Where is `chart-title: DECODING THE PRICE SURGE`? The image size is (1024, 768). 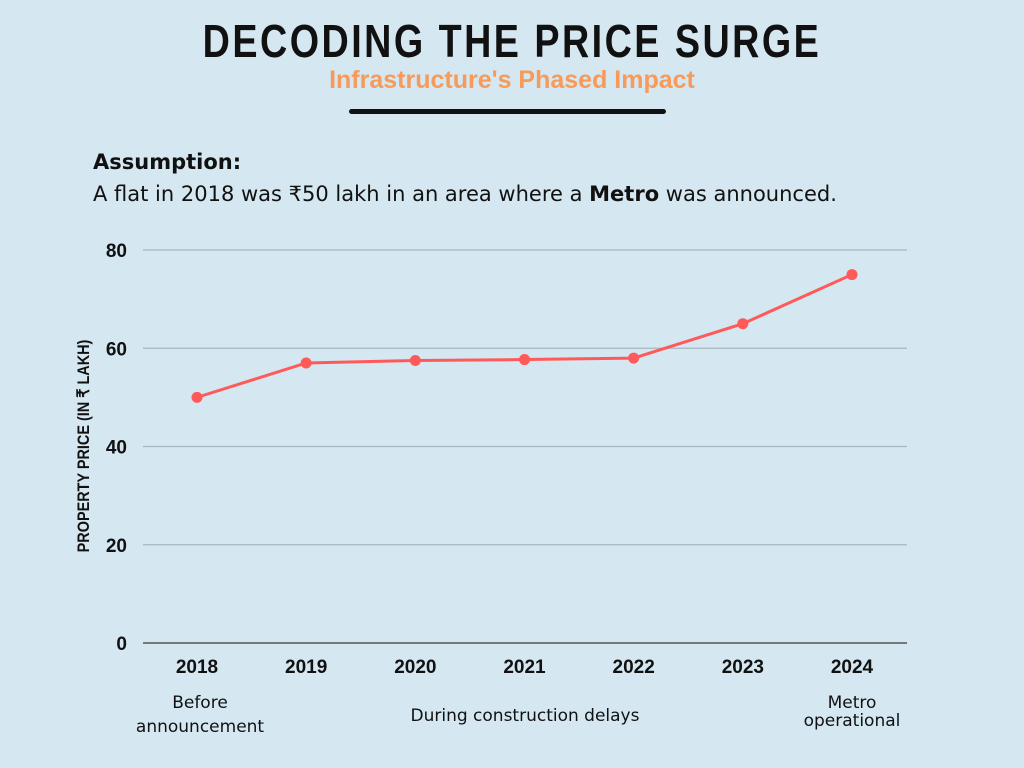
chart-title: DECODING THE PRICE SURGE is located at coordinates (512, 41).